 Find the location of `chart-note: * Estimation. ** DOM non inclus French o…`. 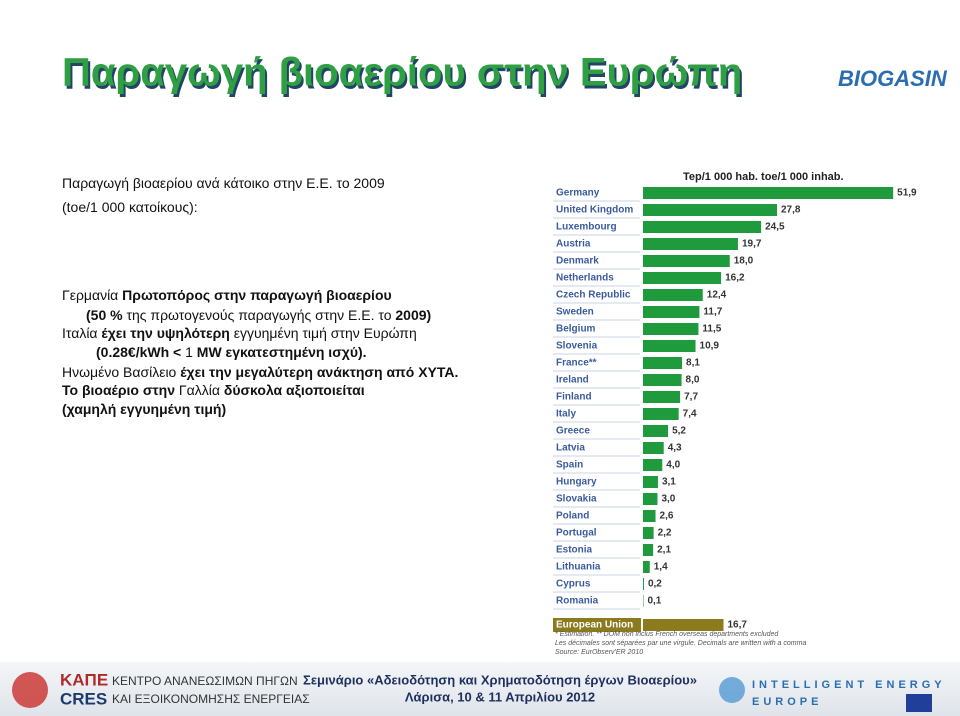

chart-note: * Estimation. ** DOM non inclus French o… is located at coordinates (667, 634).